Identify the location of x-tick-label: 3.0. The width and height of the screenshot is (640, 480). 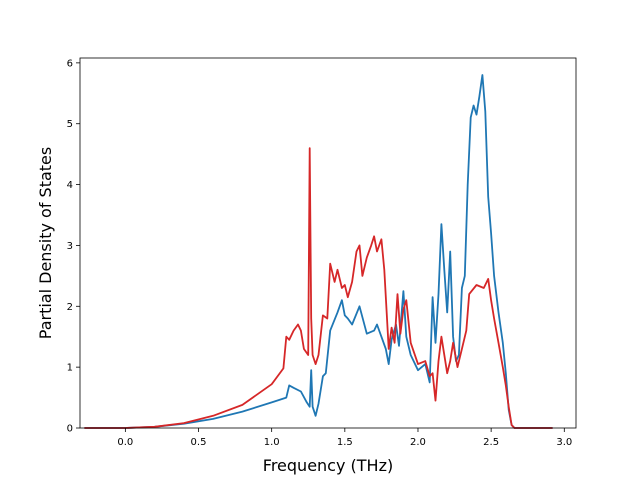
(564, 442).